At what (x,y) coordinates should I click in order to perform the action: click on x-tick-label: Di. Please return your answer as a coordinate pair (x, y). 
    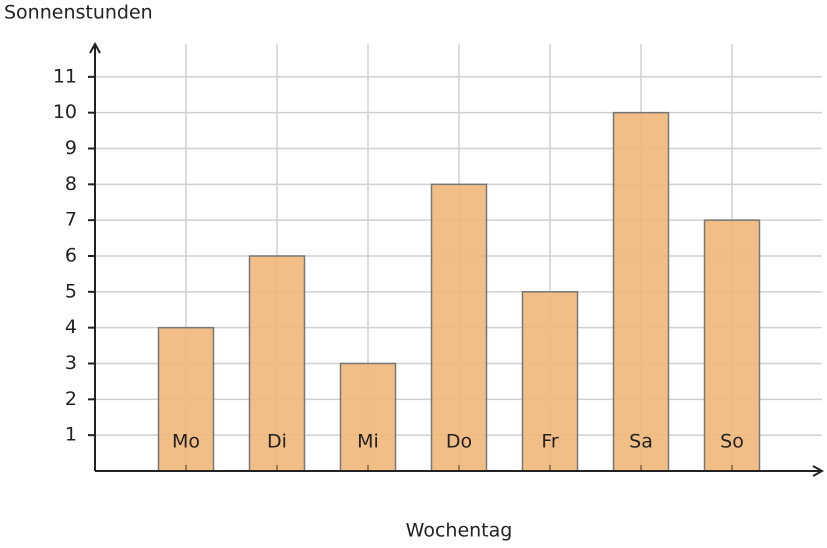
    Looking at the image, I should click on (277, 442).